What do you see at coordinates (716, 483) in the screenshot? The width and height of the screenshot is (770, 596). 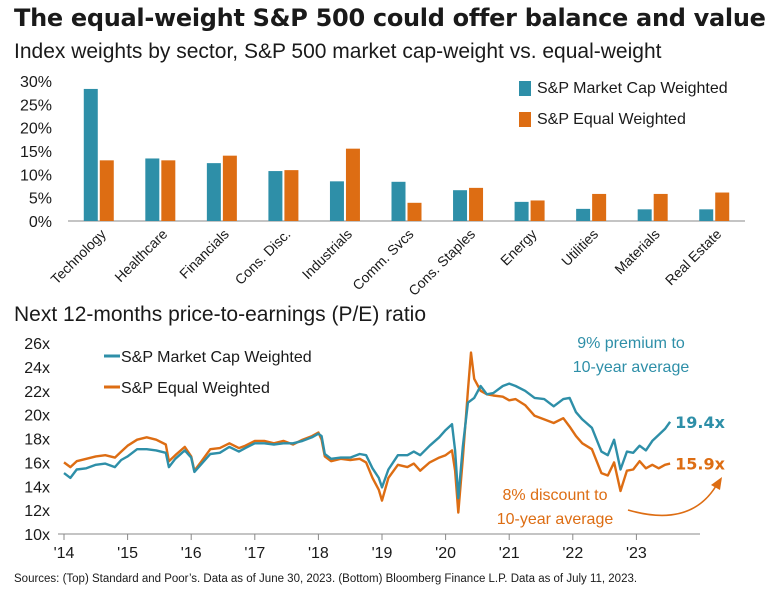 I see `arrow-head` at bounding box center [716, 483].